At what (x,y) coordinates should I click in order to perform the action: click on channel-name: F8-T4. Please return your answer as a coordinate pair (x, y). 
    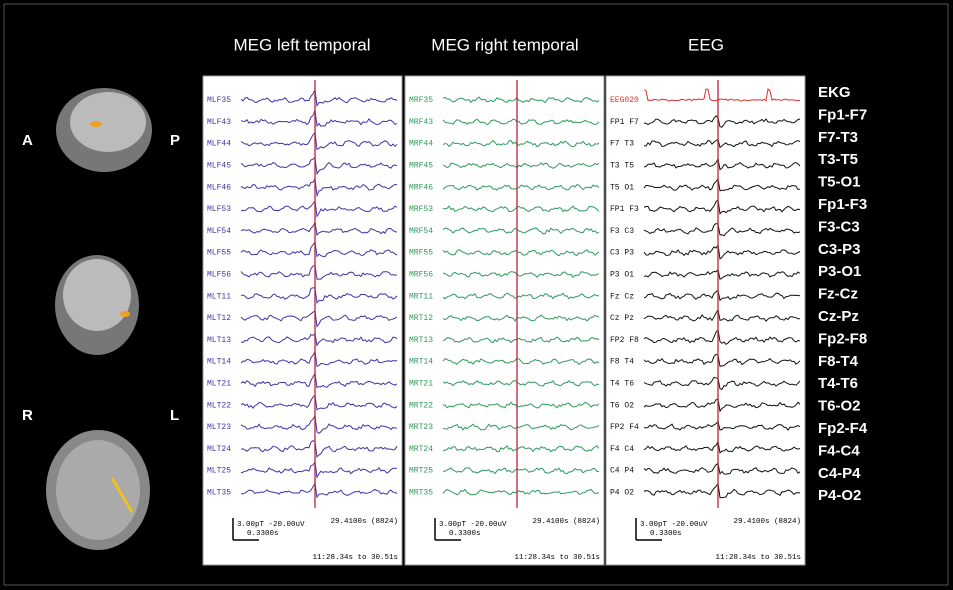
    Looking at the image, I should click on (838, 361).